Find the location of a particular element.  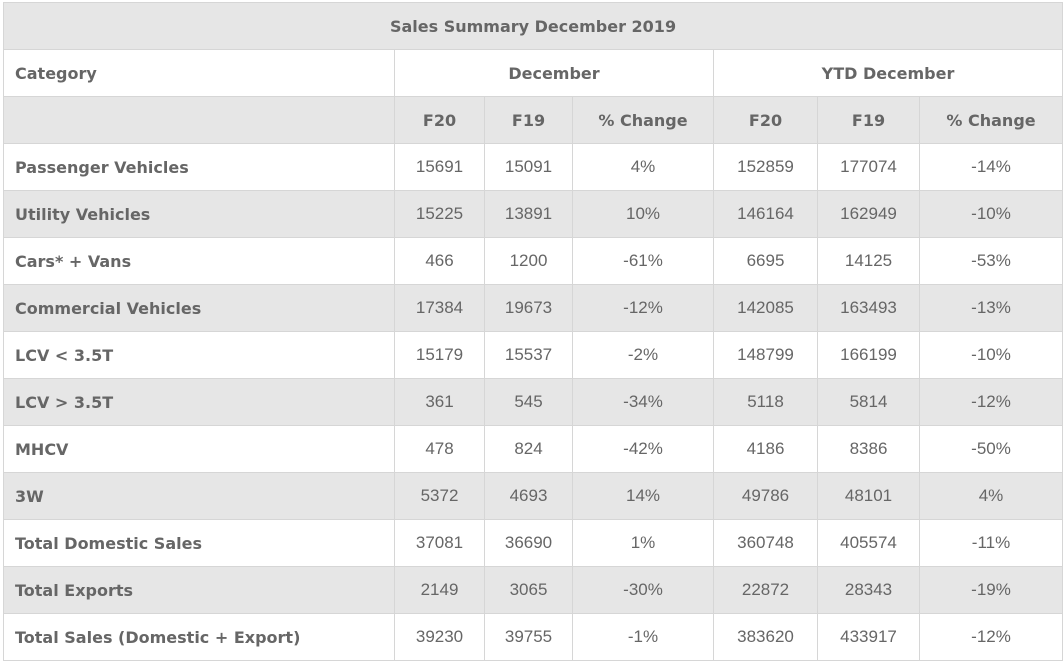

value-cell-ytd-f20: 360748 is located at coordinates (765, 543).